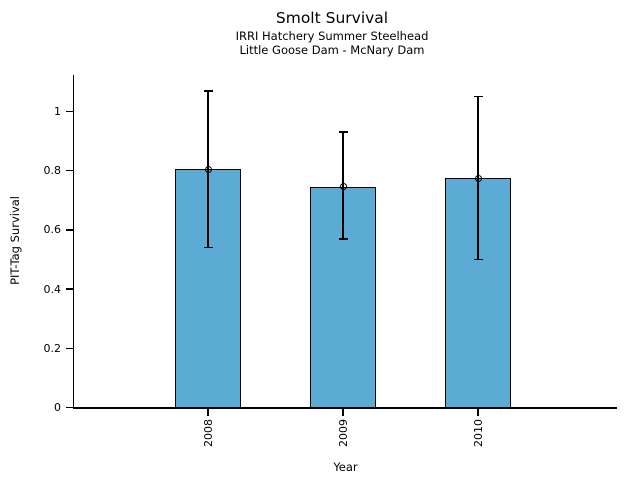 The height and width of the screenshot is (480, 640). What do you see at coordinates (343, 187) in the screenshot?
I see `data-point-marker-2009` at bounding box center [343, 187].